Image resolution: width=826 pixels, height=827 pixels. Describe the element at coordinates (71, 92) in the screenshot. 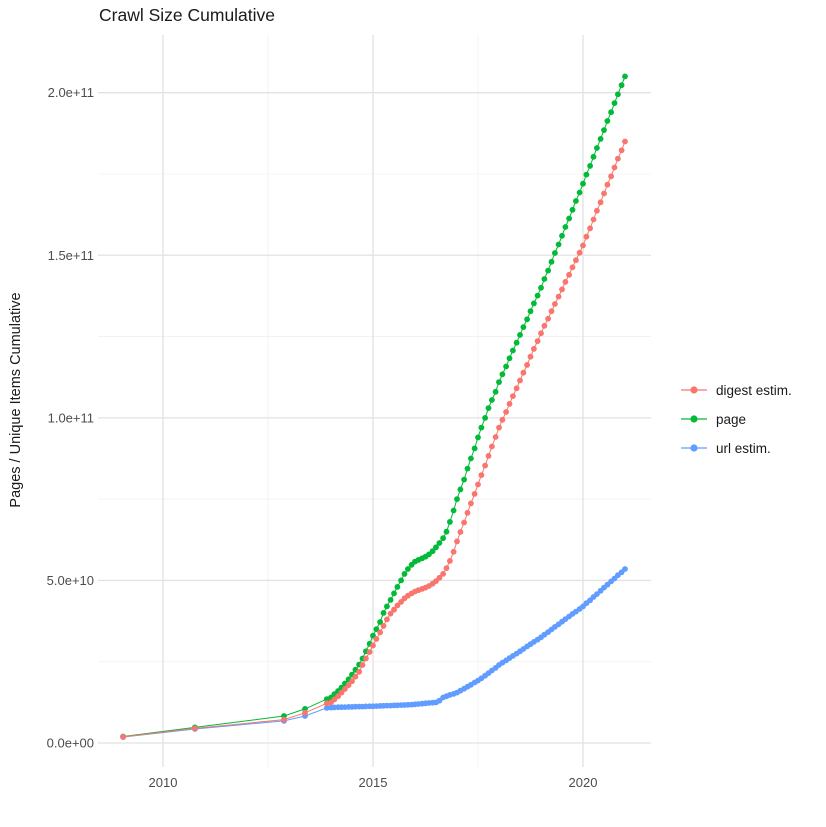

I see `y-tick-label: 2.0e+11` at that location.